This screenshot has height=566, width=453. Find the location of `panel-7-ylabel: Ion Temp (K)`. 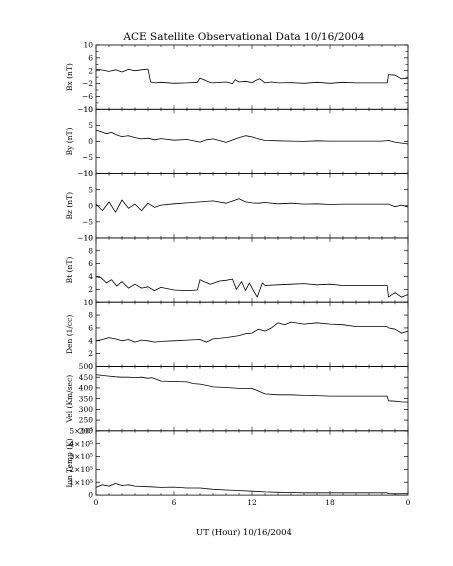

panel-7-ylabel: Ion Temp (K) is located at coordinates (69, 462).